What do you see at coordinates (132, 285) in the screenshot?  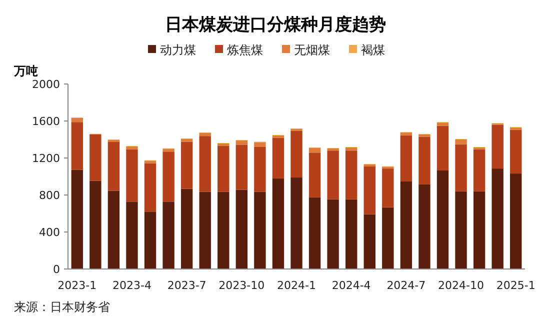 I see `x-tick-label: 2023-4` at bounding box center [132, 285].